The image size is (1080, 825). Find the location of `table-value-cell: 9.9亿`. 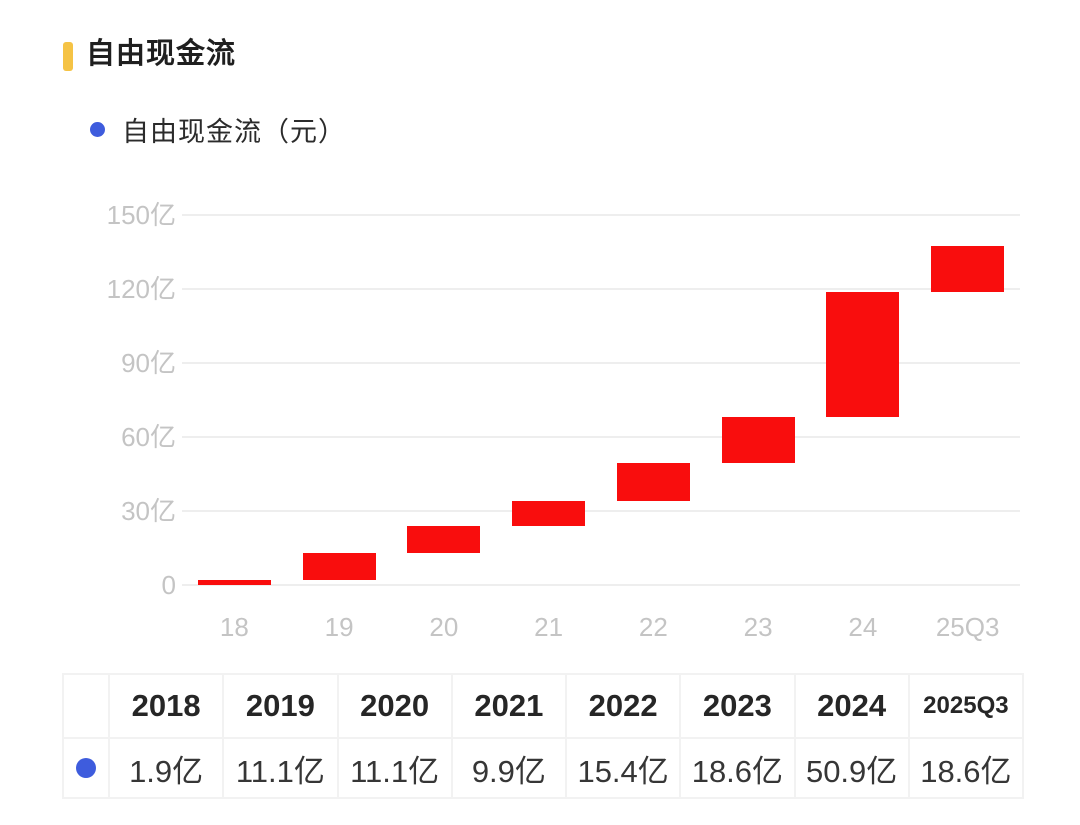

table-value-cell: 9.9亿 is located at coordinates (509, 769).